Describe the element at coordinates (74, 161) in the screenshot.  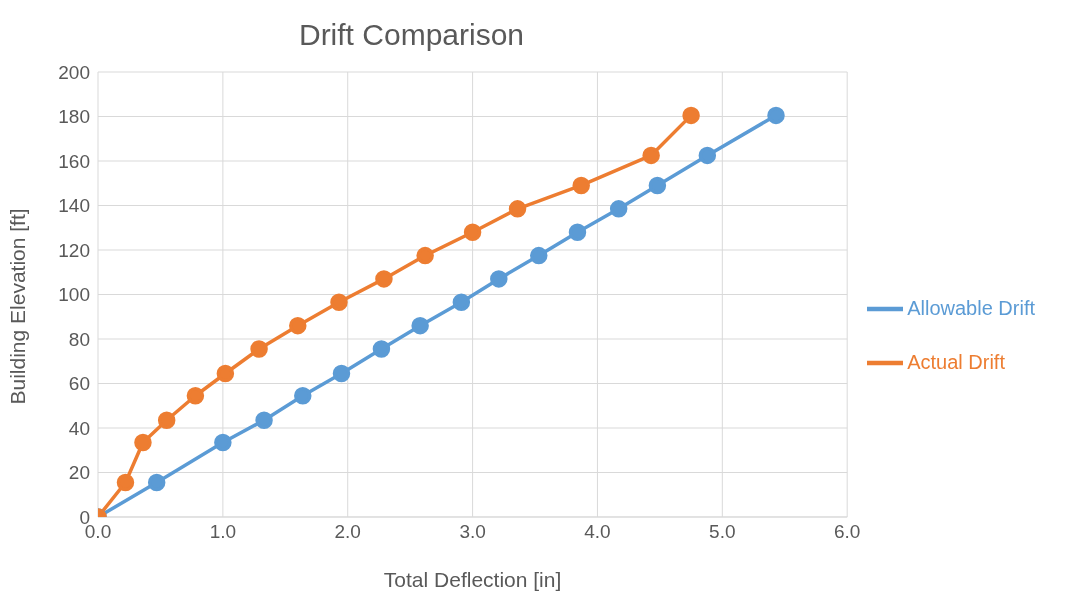
I see `y-tick-label: 160` at that location.